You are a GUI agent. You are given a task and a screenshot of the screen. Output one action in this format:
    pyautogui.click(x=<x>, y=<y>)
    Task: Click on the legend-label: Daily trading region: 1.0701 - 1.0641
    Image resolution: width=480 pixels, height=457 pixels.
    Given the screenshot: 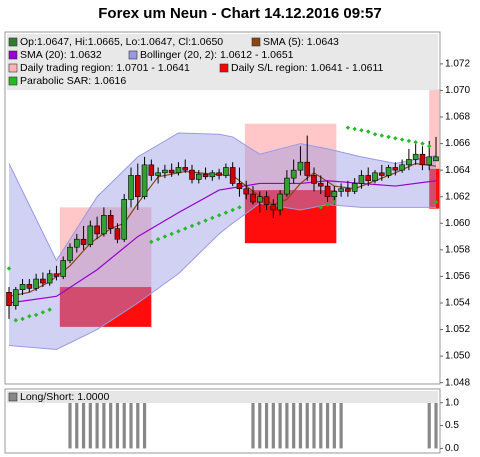 What is the action you would take?
    pyautogui.click(x=105, y=68)
    